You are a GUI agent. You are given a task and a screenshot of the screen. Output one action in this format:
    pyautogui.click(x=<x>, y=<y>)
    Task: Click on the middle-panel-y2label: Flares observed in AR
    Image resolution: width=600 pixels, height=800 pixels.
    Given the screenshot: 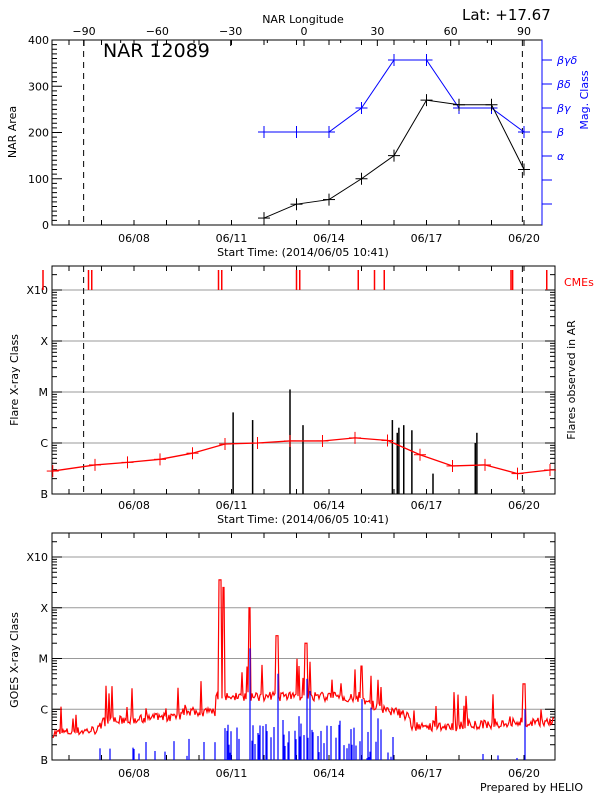 What is the action you would take?
    pyautogui.click(x=571, y=380)
    